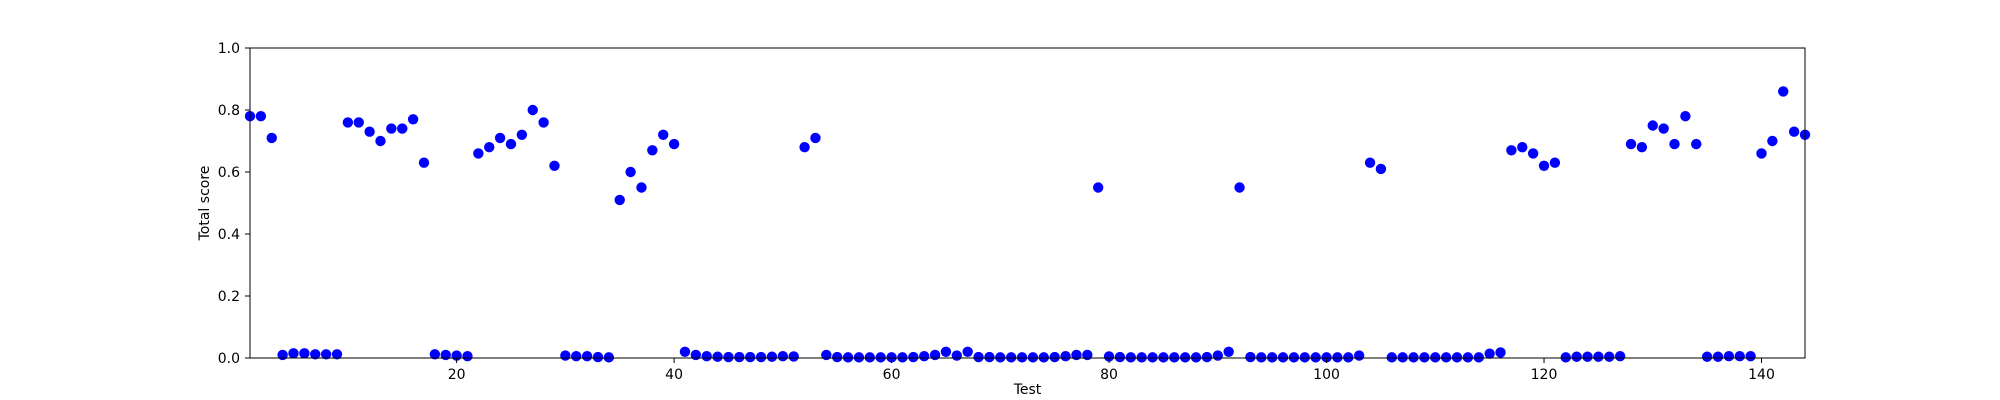  Describe the element at coordinates (892, 375) in the screenshot. I see `x-tick-label: 60` at that location.